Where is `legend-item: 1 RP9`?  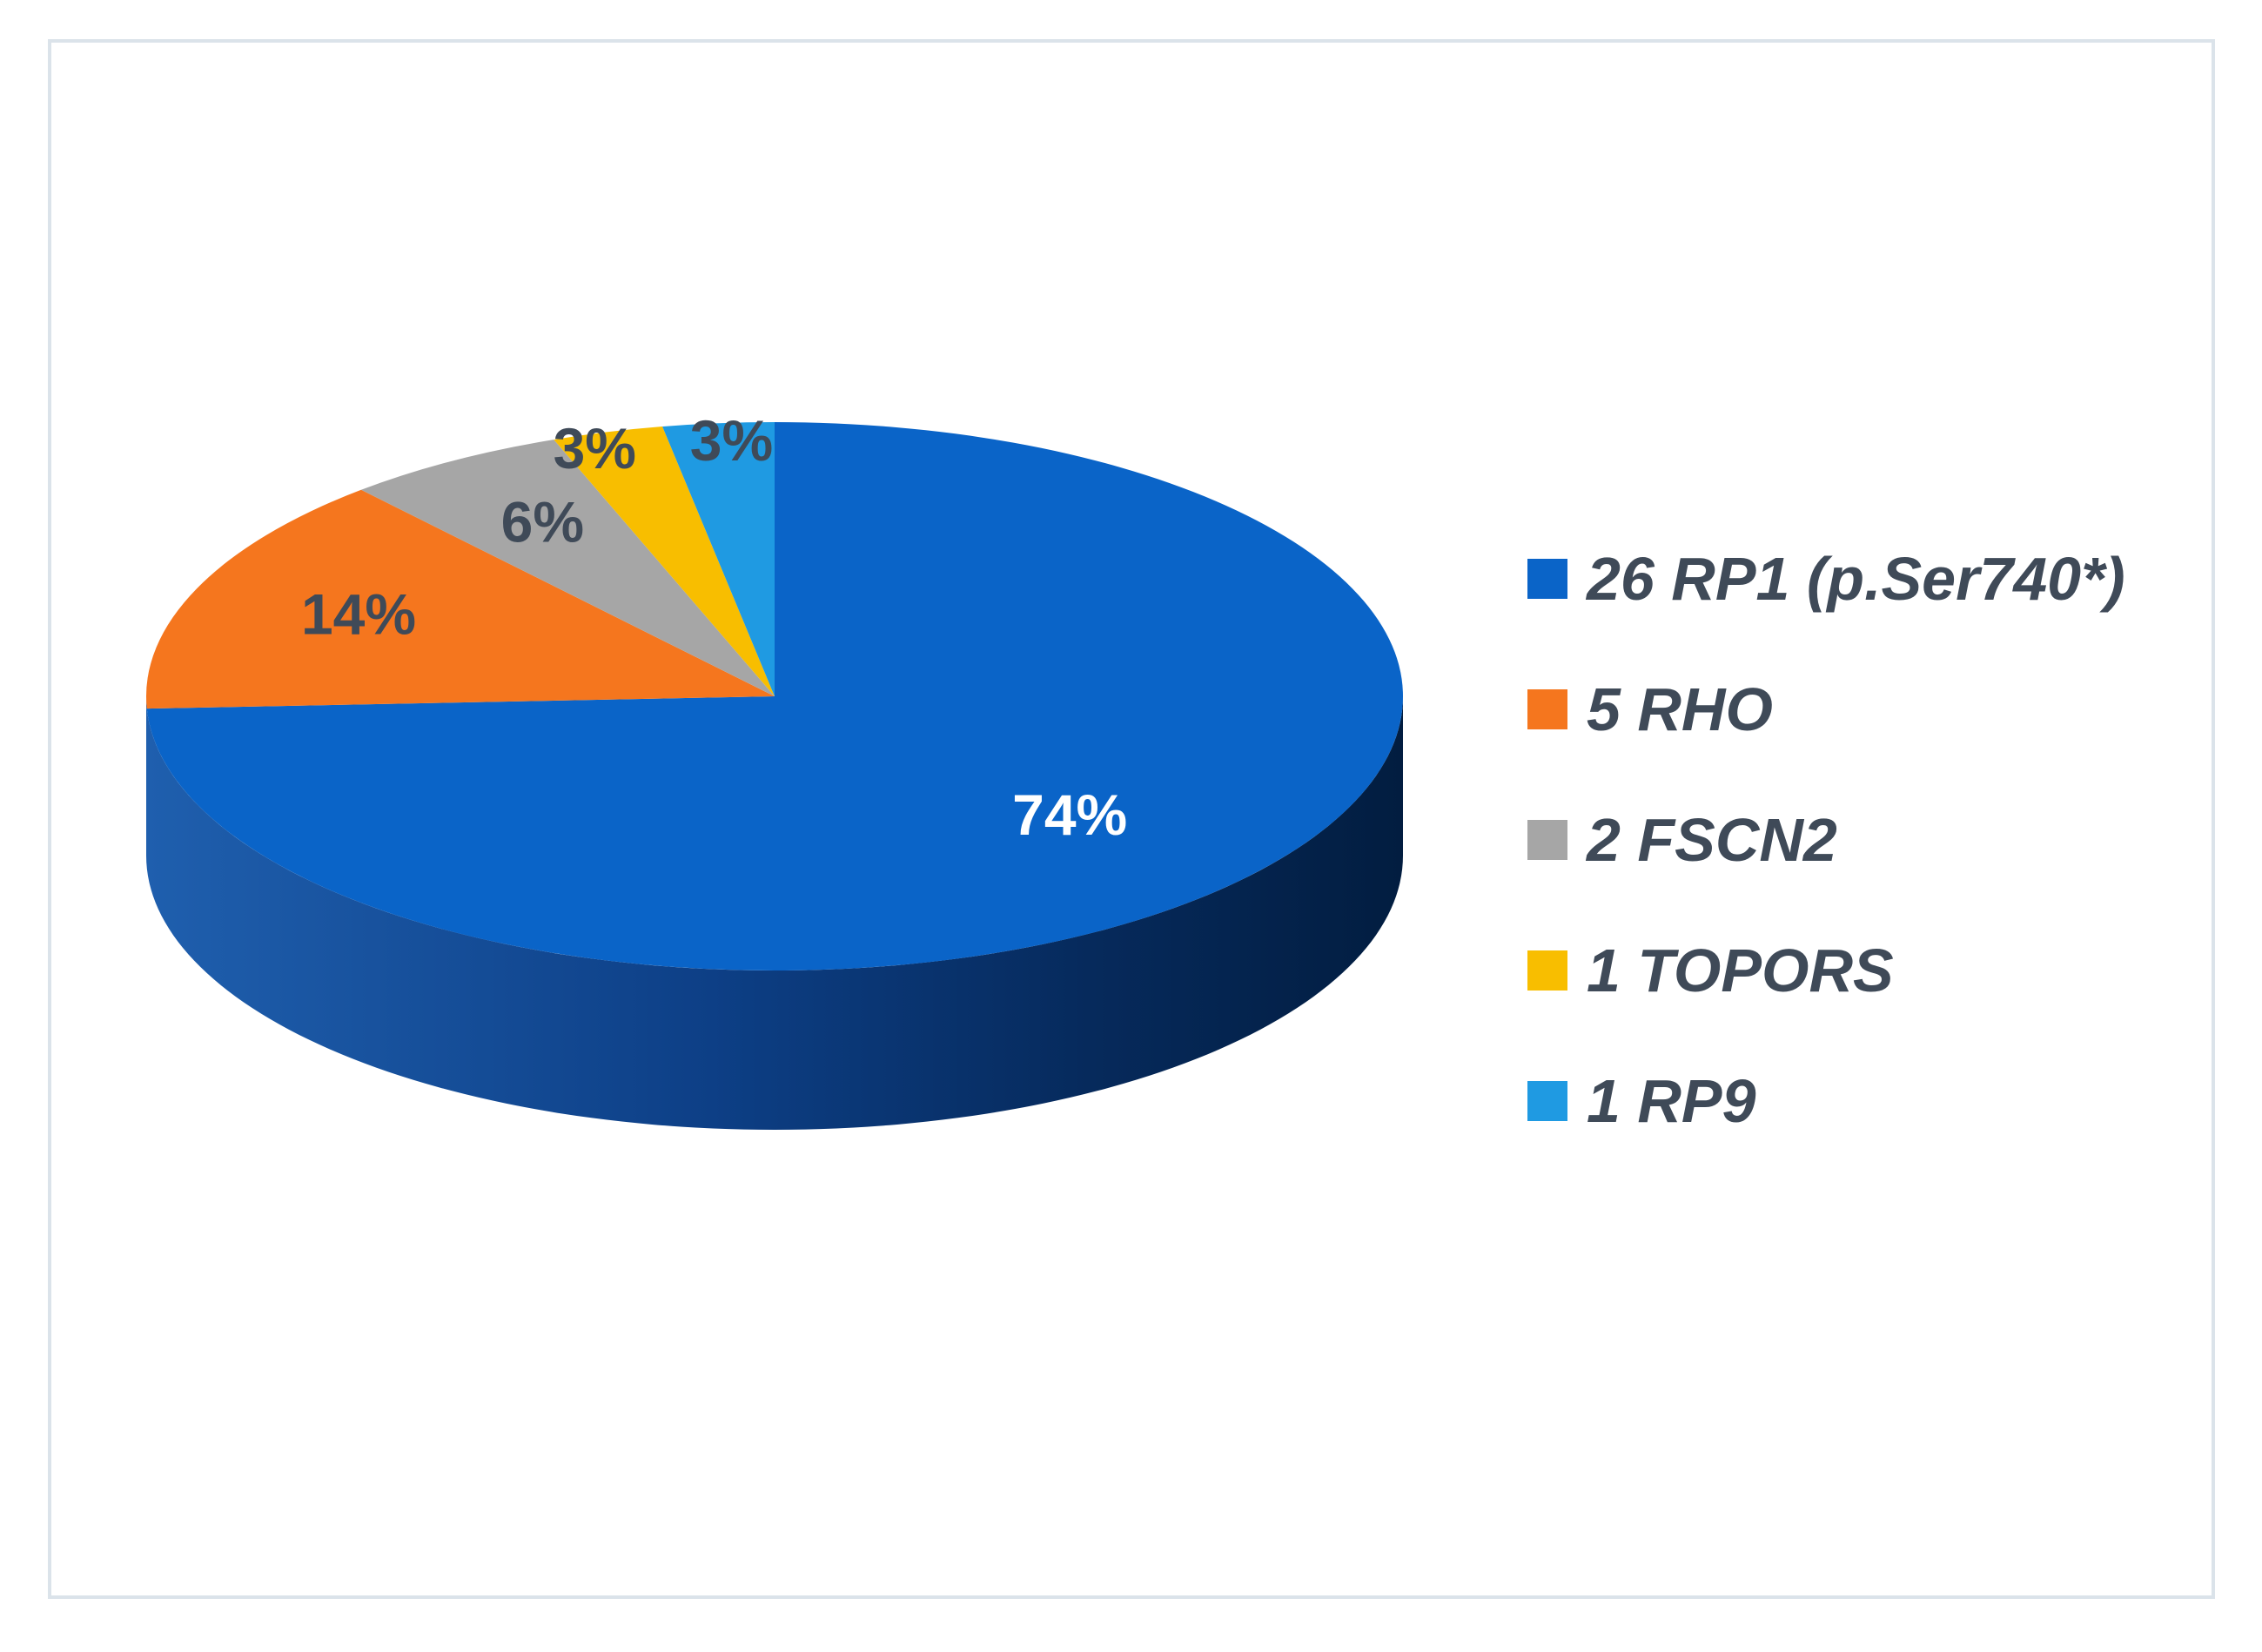 legend-item: 1 RP9 is located at coordinates (1826, 1101).